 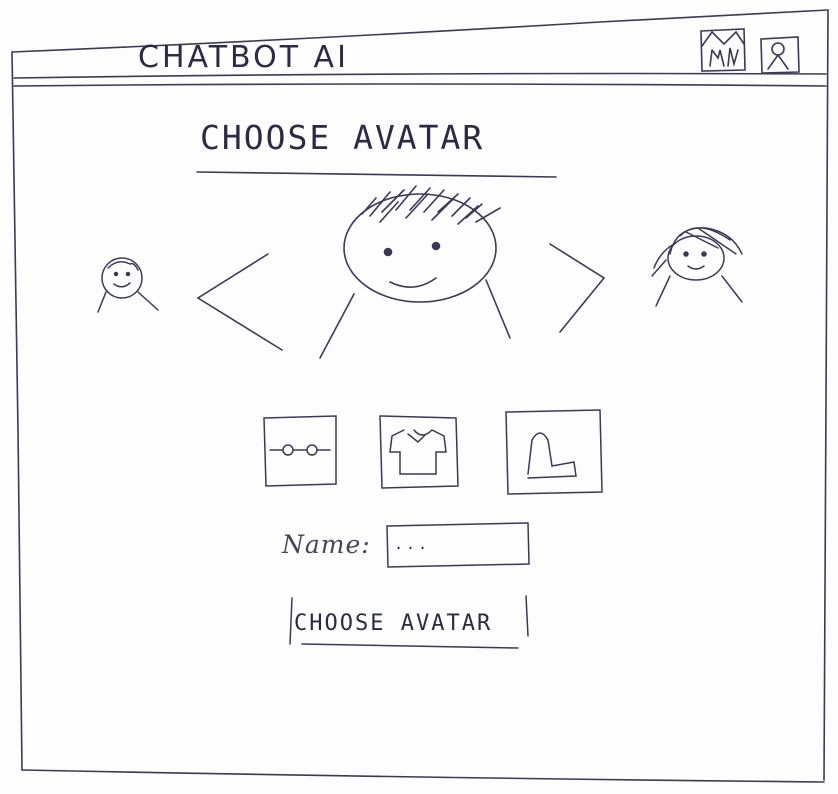 I want to click on user-profile-icon, so click(x=780, y=55).